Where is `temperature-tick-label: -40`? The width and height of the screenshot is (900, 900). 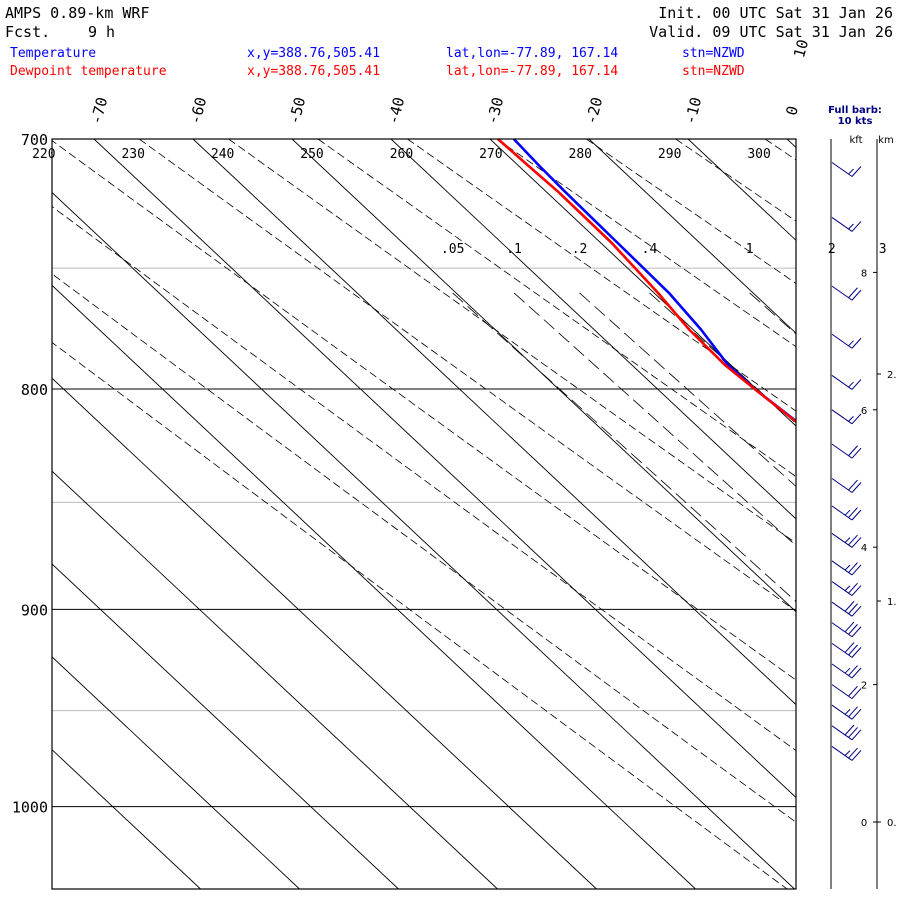 temperature-tick-label: -40 is located at coordinates (396, 110).